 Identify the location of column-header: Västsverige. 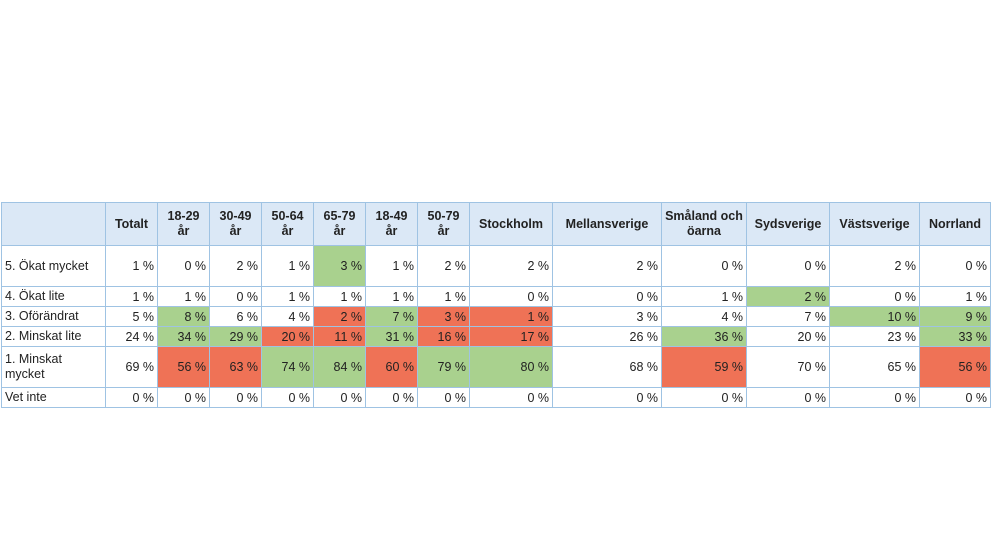
(874, 224).